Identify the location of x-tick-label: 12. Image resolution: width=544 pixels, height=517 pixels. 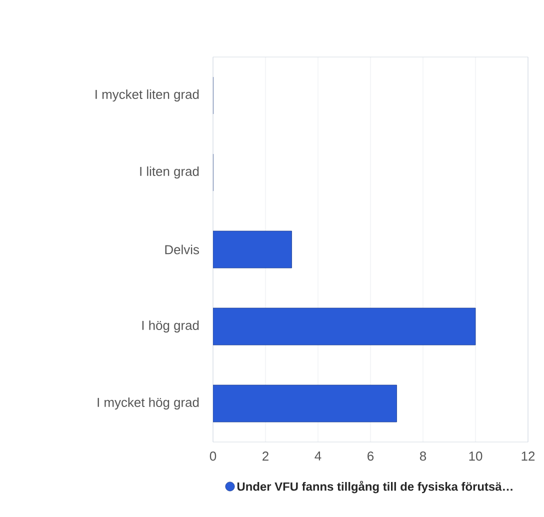
(528, 456).